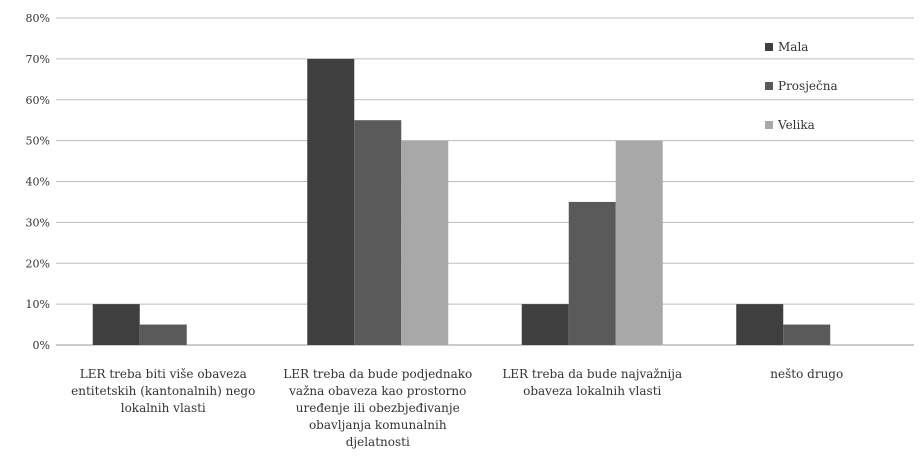 Image resolution: width=922 pixels, height=468 pixels. Describe the element at coordinates (793, 47) in the screenshot. I see `legend-label: Mala` at that location.